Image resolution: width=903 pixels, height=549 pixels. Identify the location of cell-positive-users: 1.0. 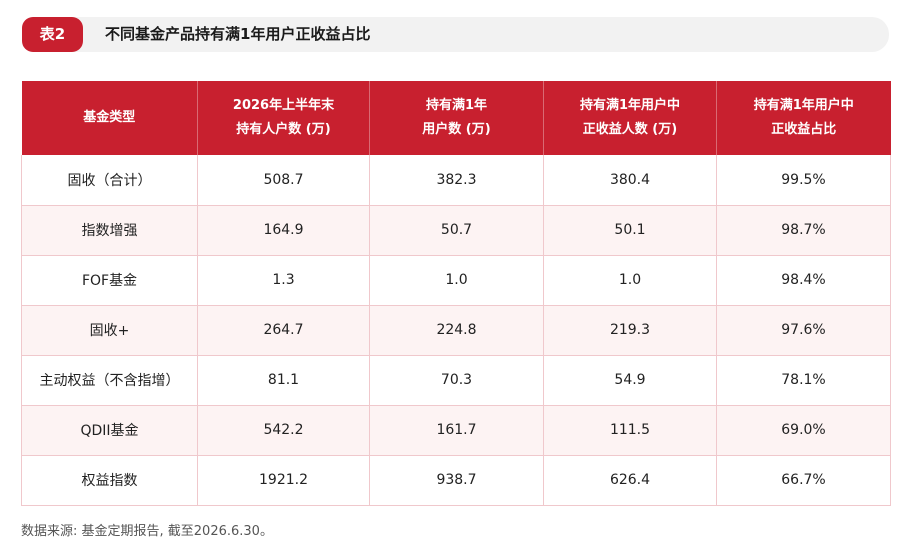
(630, 280).